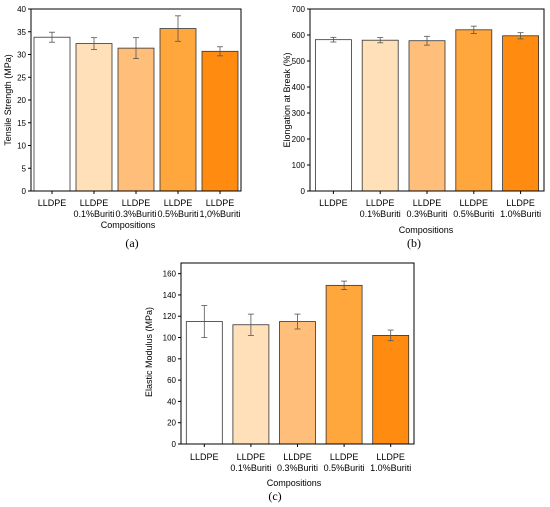  Describe the element at coordinates (170, 295) in the screenshot. I see `y-tick-label: 140` at that location.